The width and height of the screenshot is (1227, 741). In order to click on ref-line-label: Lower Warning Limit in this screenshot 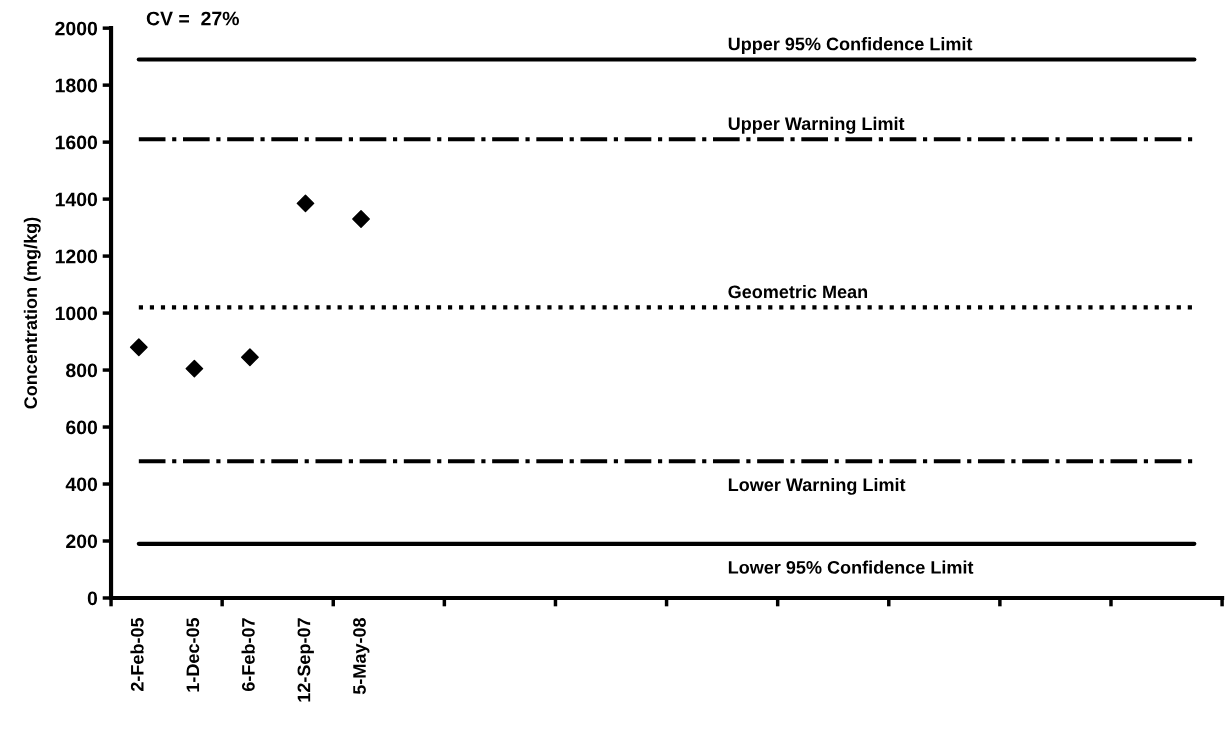, I will do `click(817, 486)`.